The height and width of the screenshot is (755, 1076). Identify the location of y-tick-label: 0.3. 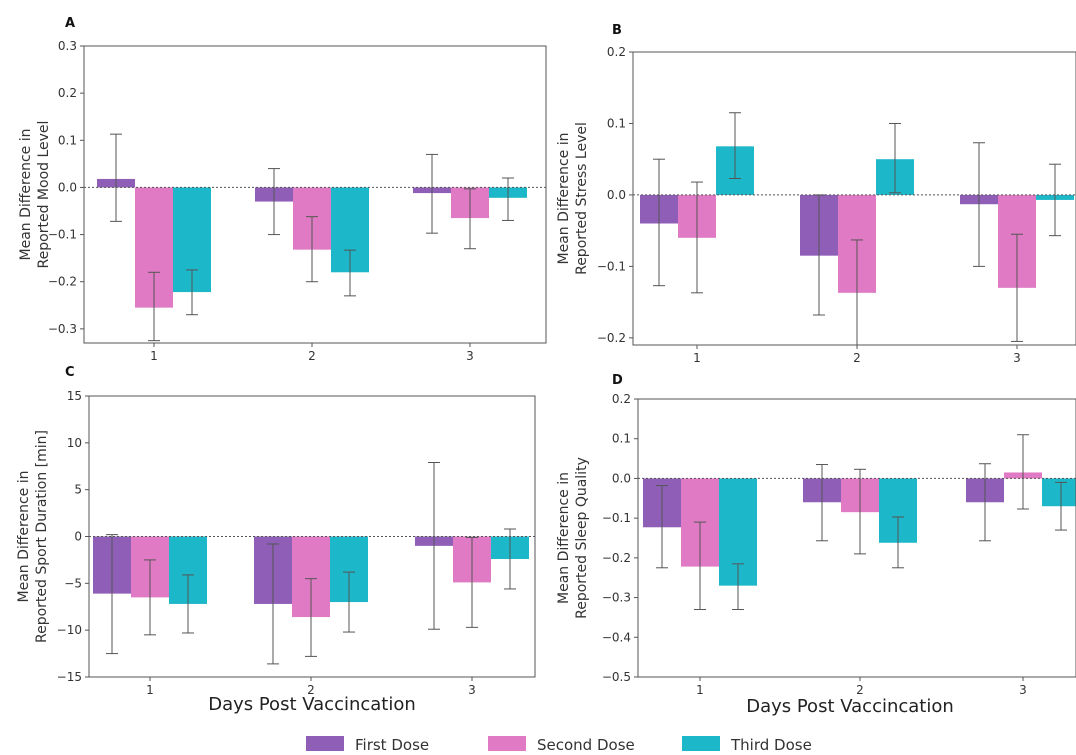
(67, 46).